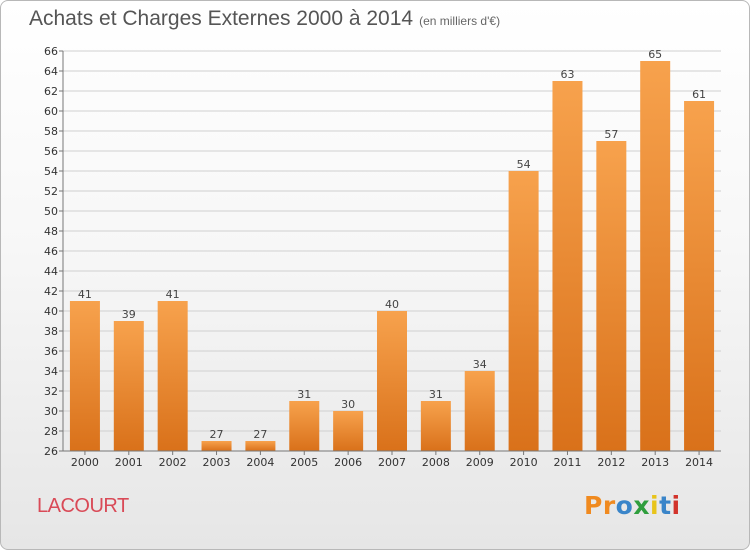 This screenshot has height=550, width=750. What do you see at coordinates (260, 462) in the screenshot?
I see `x-tick-label: 2004` at bounding box center [260, 462].